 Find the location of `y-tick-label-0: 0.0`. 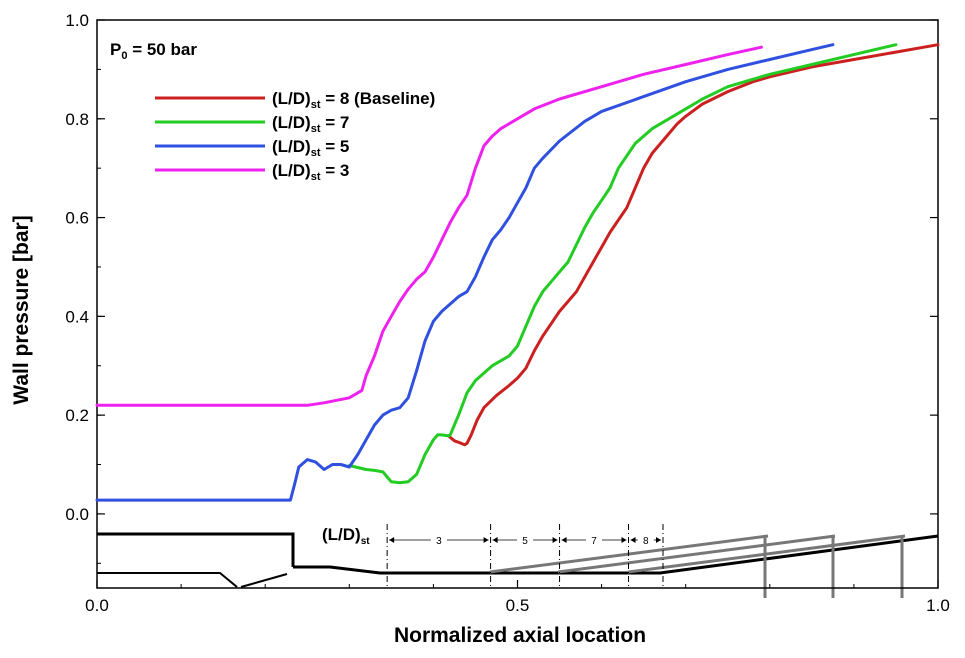

y-tick-label-0: 0.0 is located at coordinates (77, 514).